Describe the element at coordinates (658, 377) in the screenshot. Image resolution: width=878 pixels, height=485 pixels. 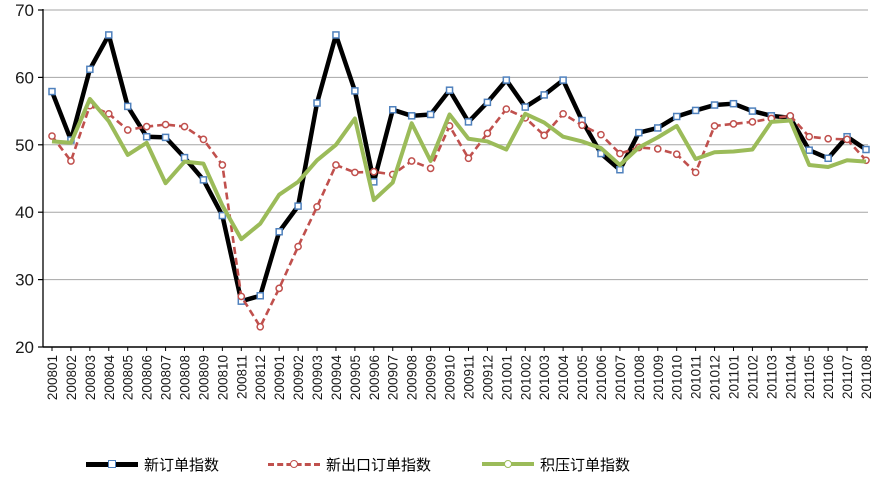
I see `x-tick-label: 201009` at that location.